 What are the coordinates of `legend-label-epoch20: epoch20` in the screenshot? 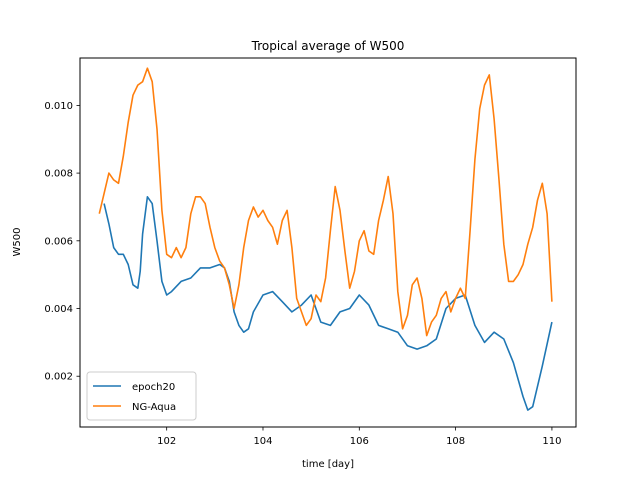 It's located at (153, 387).